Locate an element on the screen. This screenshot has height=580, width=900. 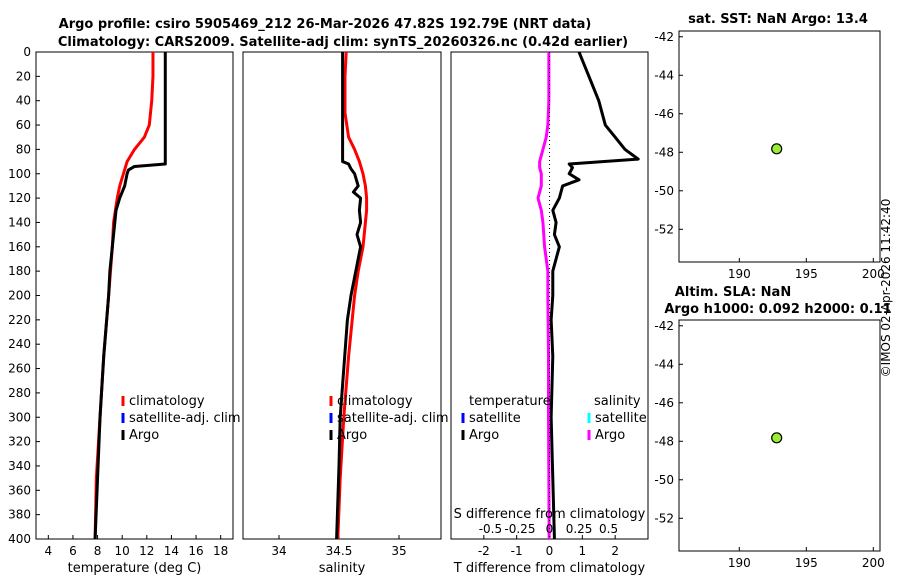
x-tick-label: 16 is located at coordinates (195, 551).